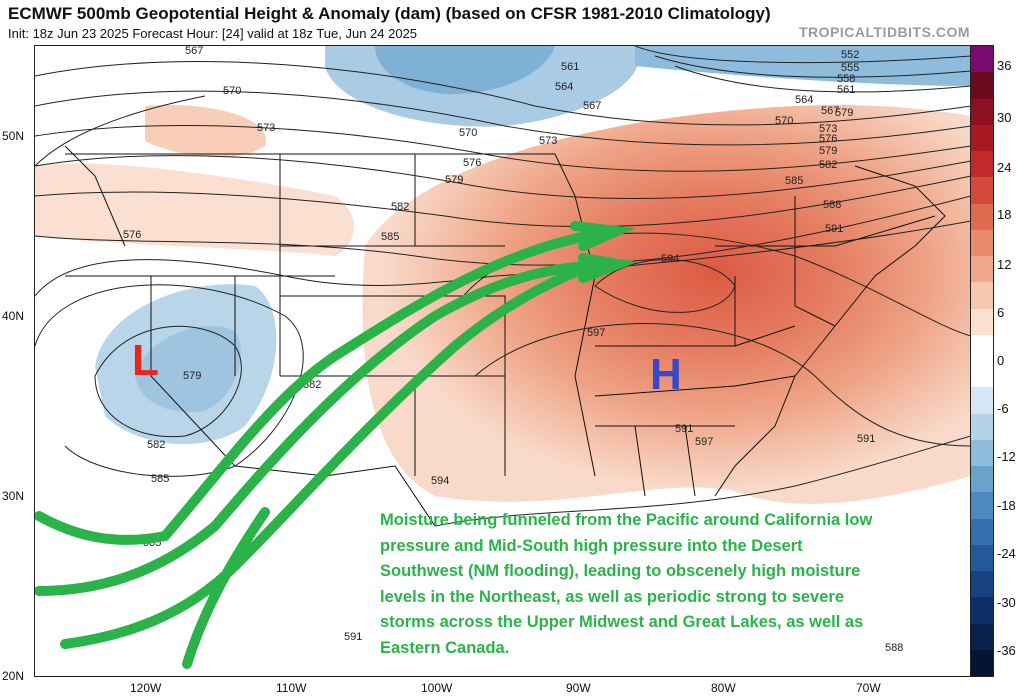 This screenshot has height=696, width=1024. I want to click on anomaly-colorbar, so click(982, 361).